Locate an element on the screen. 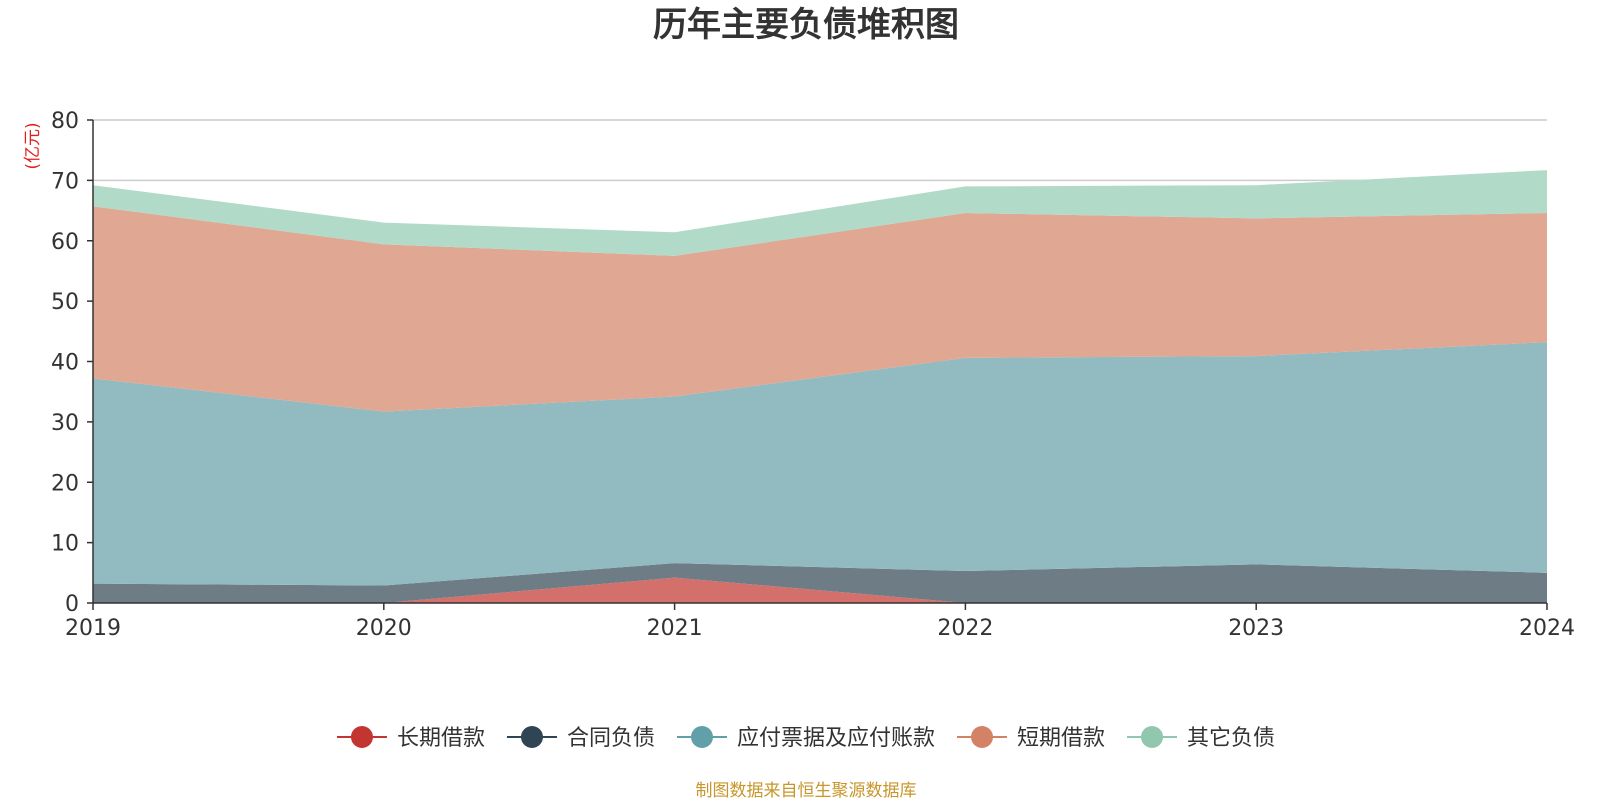 Image resolution: width=1600 pixels, height=800 pixels. legend: 长期借款 合同负债 应付票据及应付账款 短期借款 其它负债 is located at coordinates (805, 738).